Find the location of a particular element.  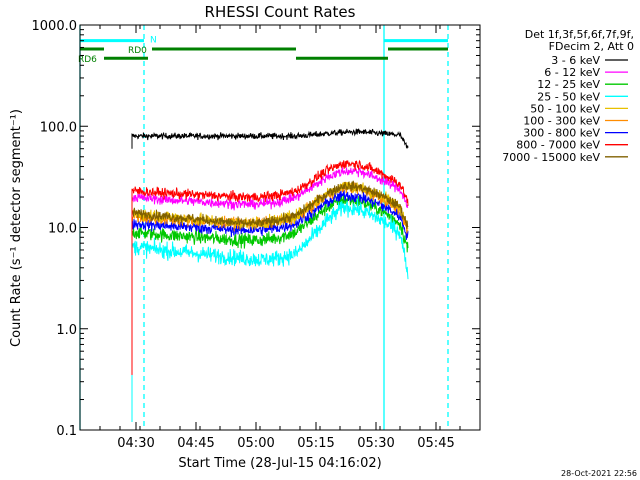

legend-header-0: Det 1f,3f,5f,6f,7f,9f, is located at coordinates (579, 34).